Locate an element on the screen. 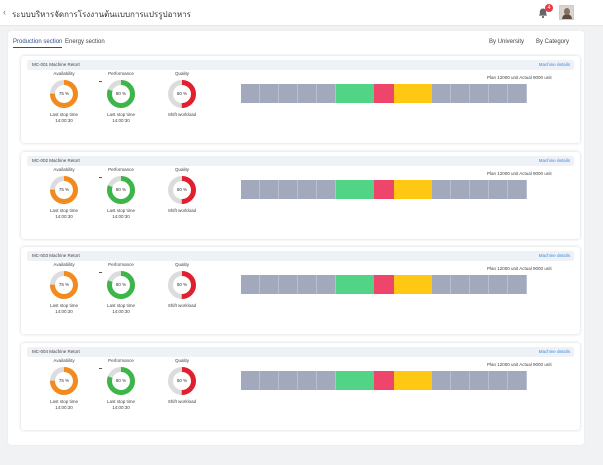 This screenshot has height=465, width=603. machine-card-header: MC-001 Machine Retort Machine details is located at coordinates (300, 65).